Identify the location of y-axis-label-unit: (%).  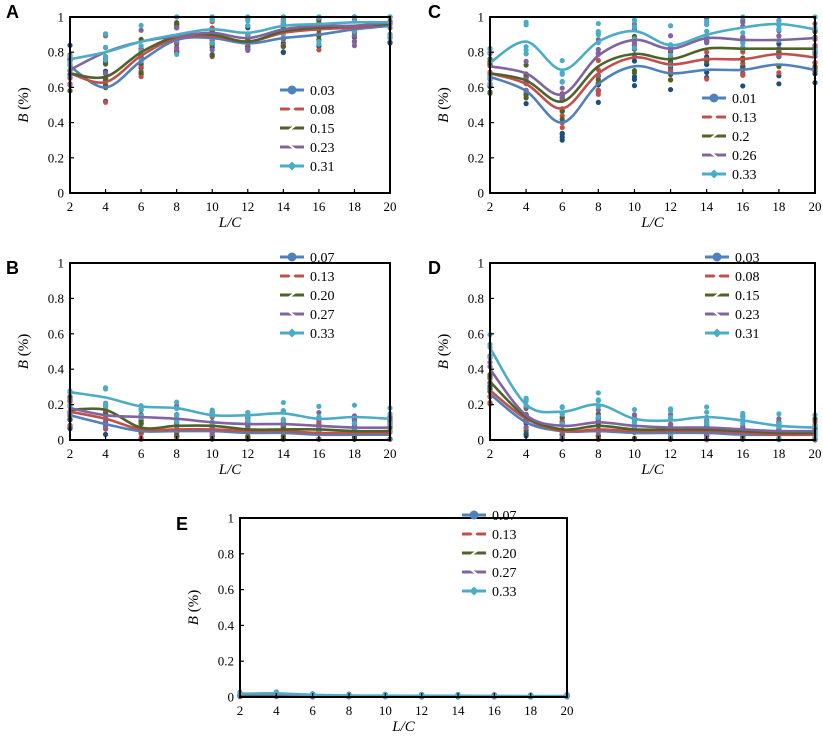
(194, 603).